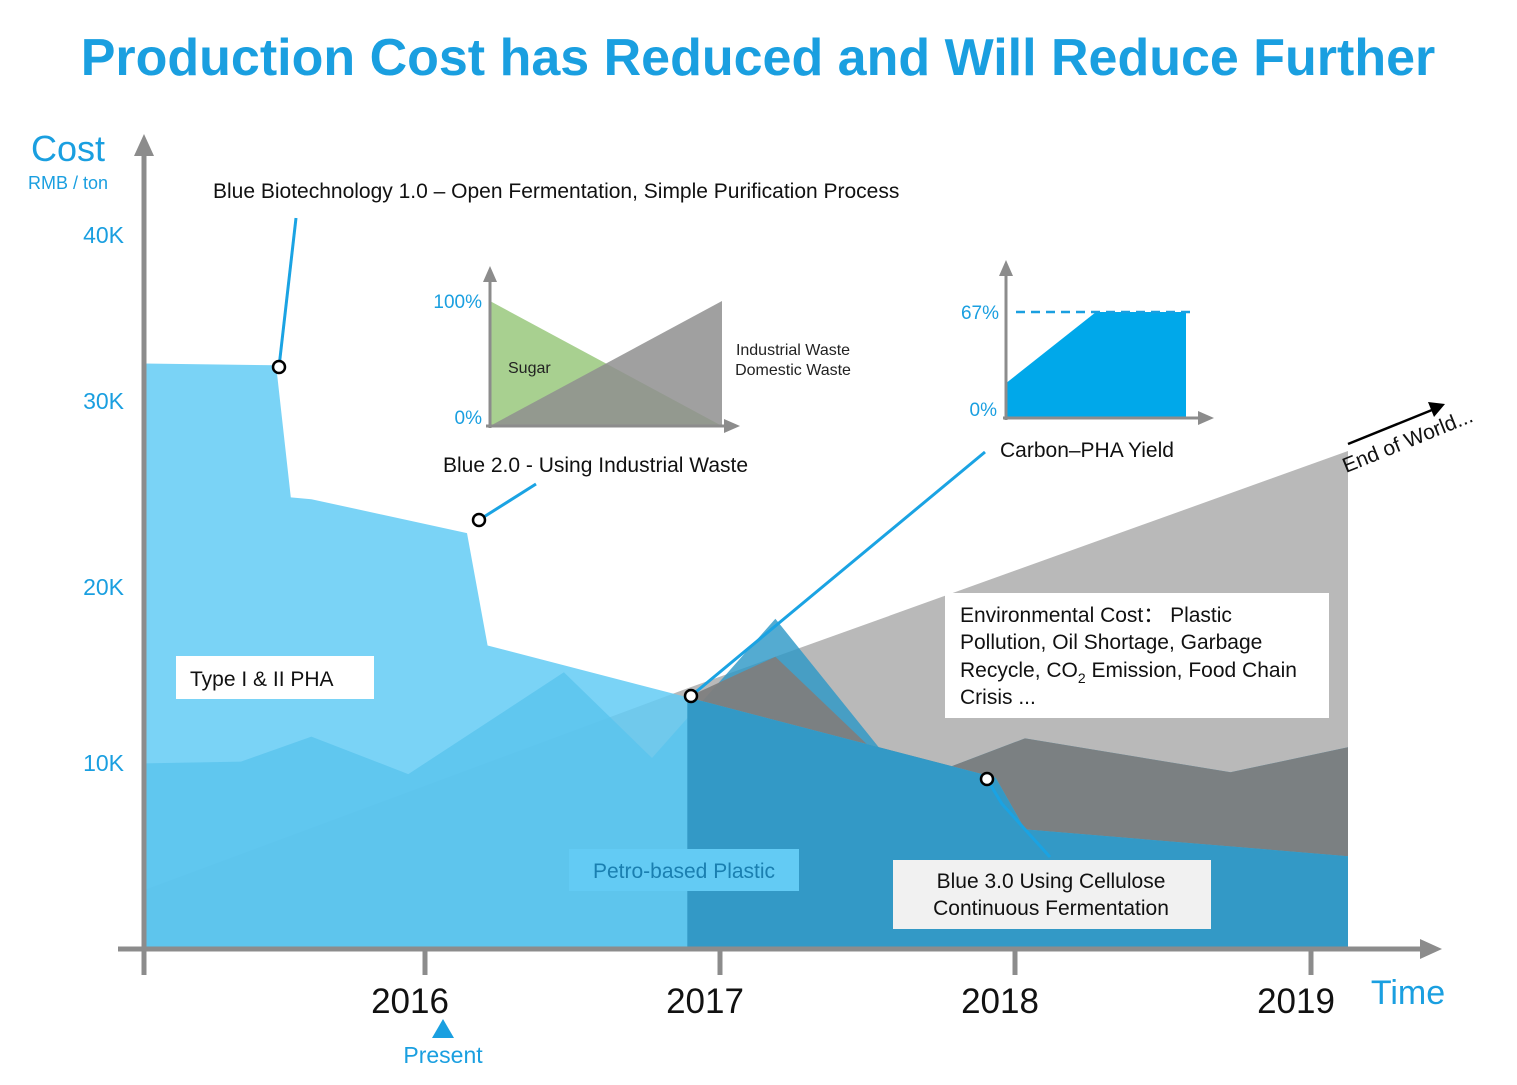 The width and height of the screenshot is (1517, 1085). Describe the element at coordinates (68, 148) in the screenshot. I see `y-axis-label: Cost` at that location.